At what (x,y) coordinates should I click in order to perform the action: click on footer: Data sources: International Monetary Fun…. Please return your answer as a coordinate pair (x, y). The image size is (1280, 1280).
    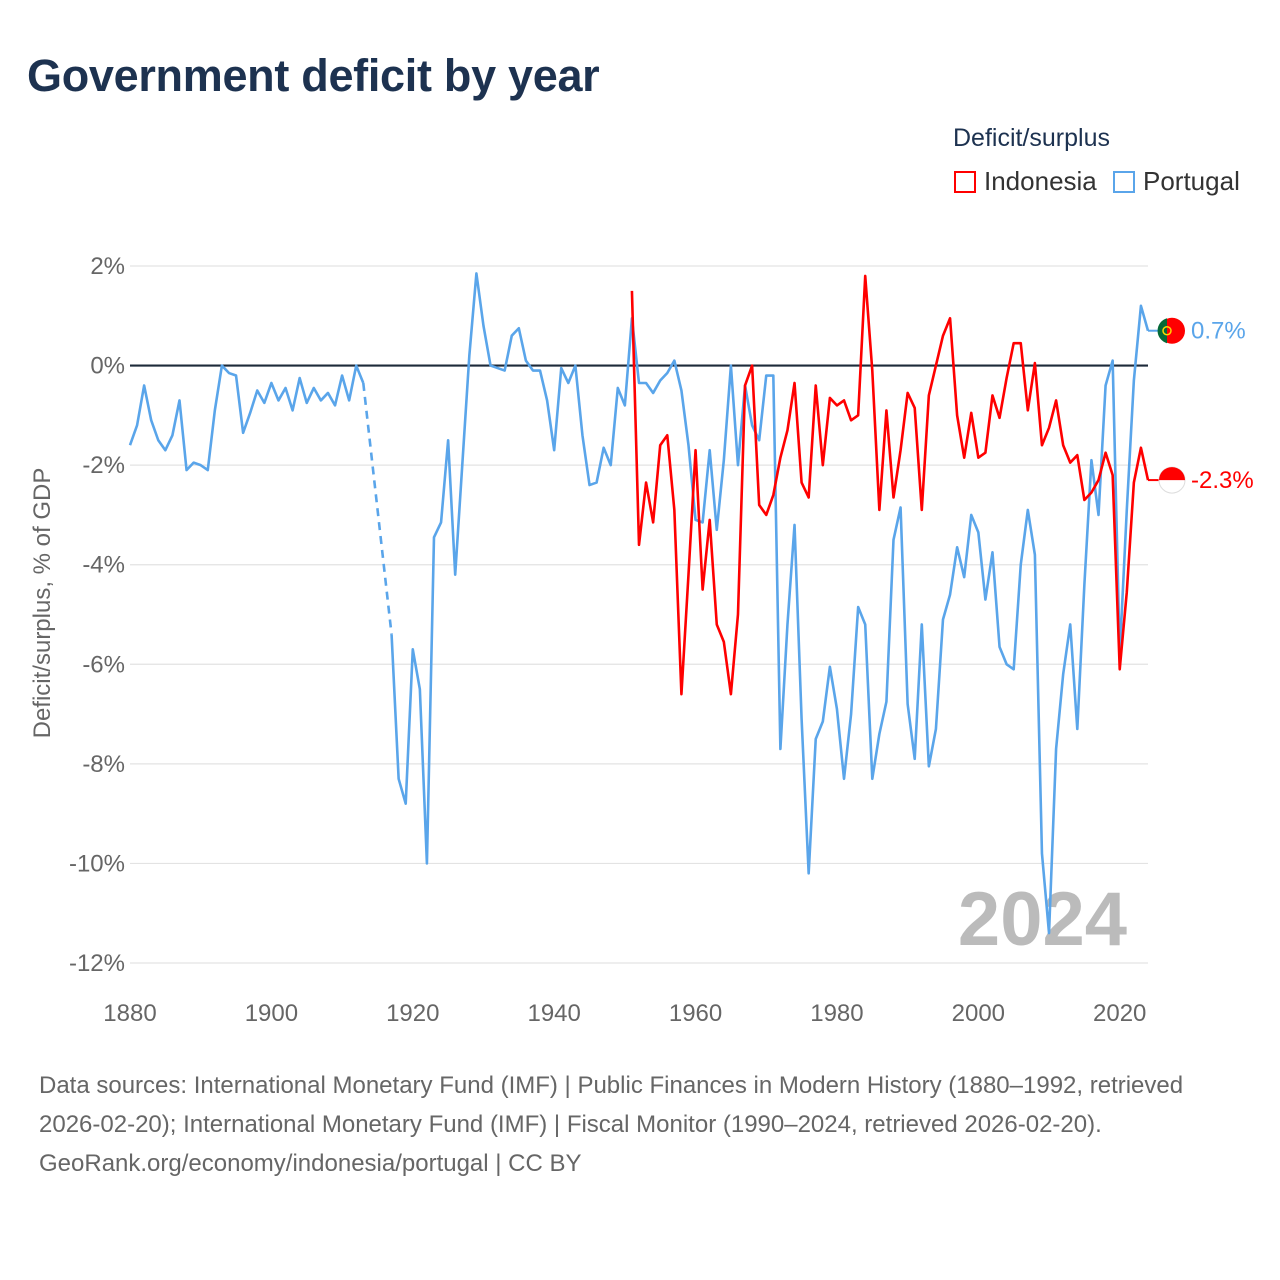
    Looking at the image, I should click on (644, 1124).